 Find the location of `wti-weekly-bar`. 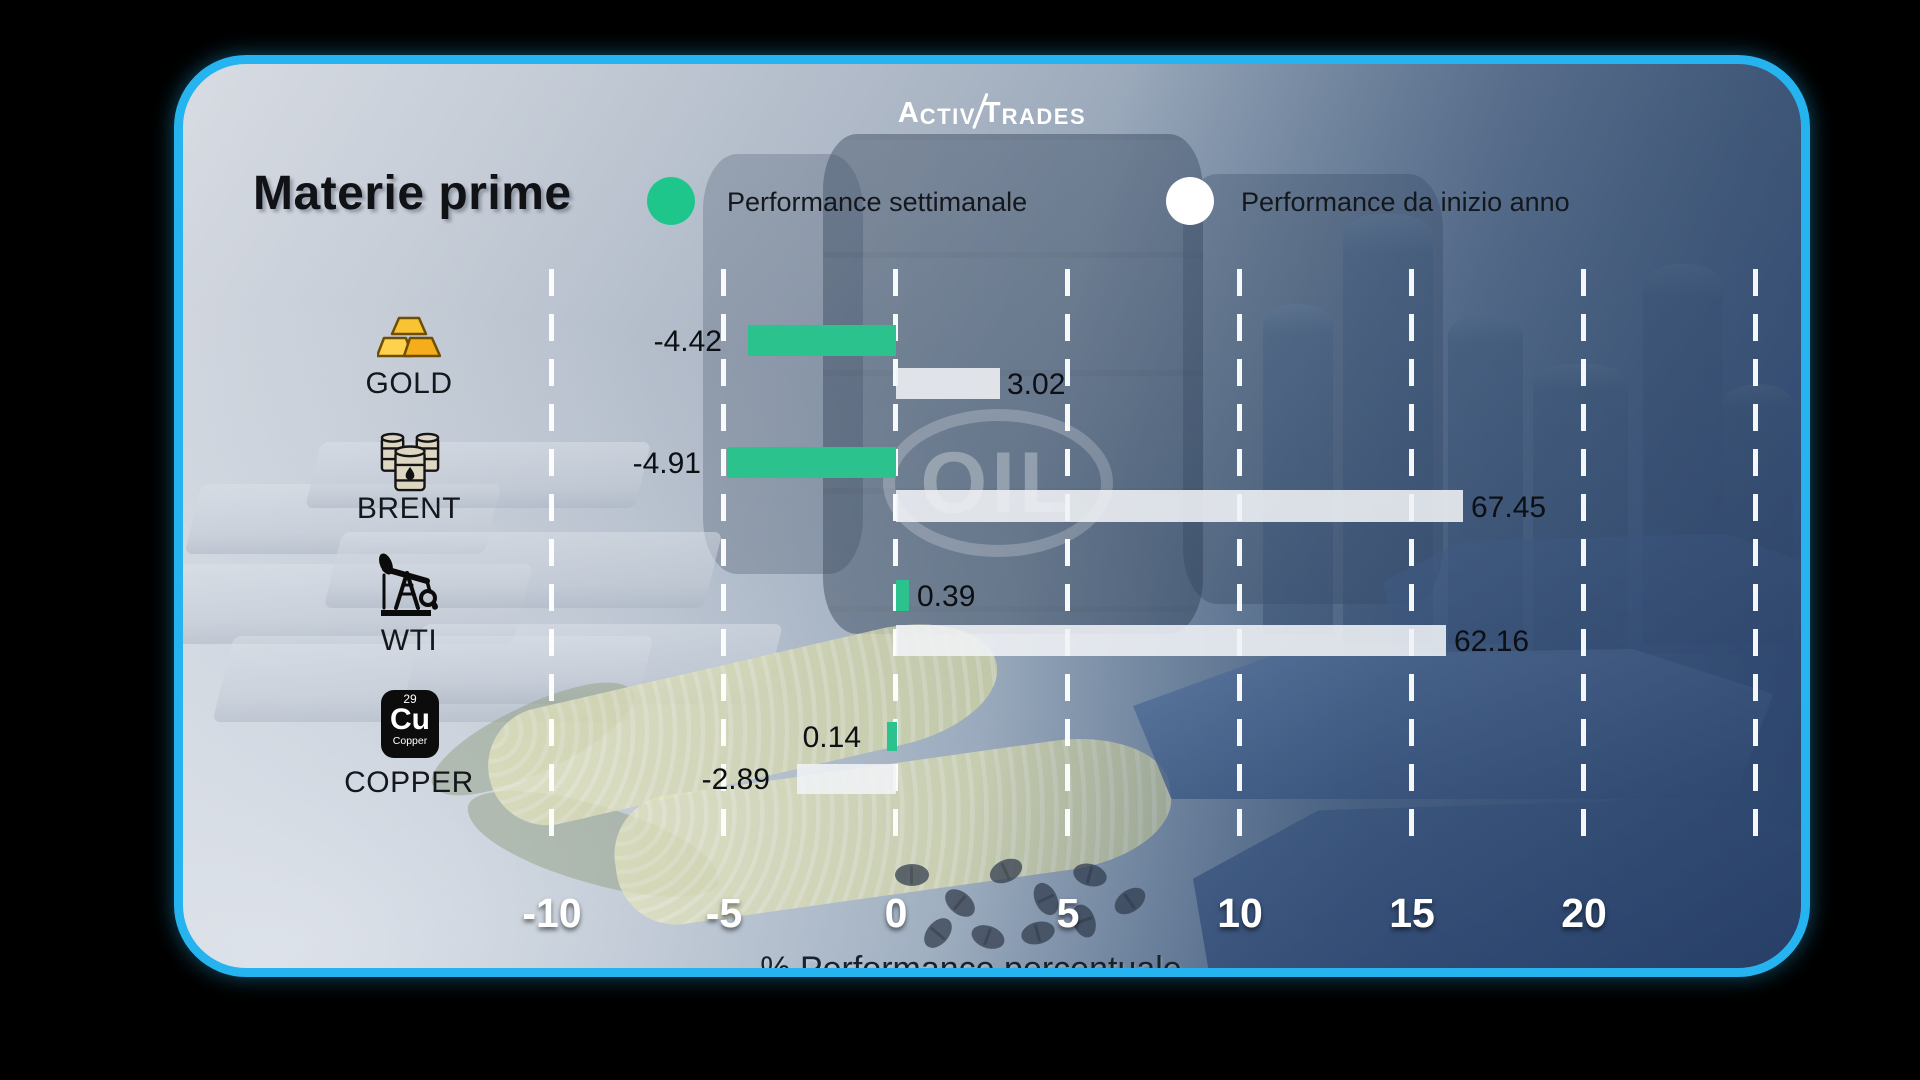

wti-weekly-bar is located at coordinates (902, 595).